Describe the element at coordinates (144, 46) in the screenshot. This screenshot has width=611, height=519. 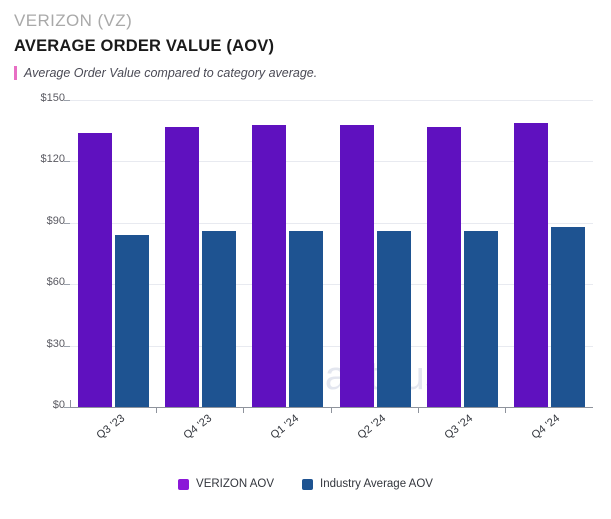
I see `page-title: AVERAGE ORDER VALUE (AOV)` at that location.